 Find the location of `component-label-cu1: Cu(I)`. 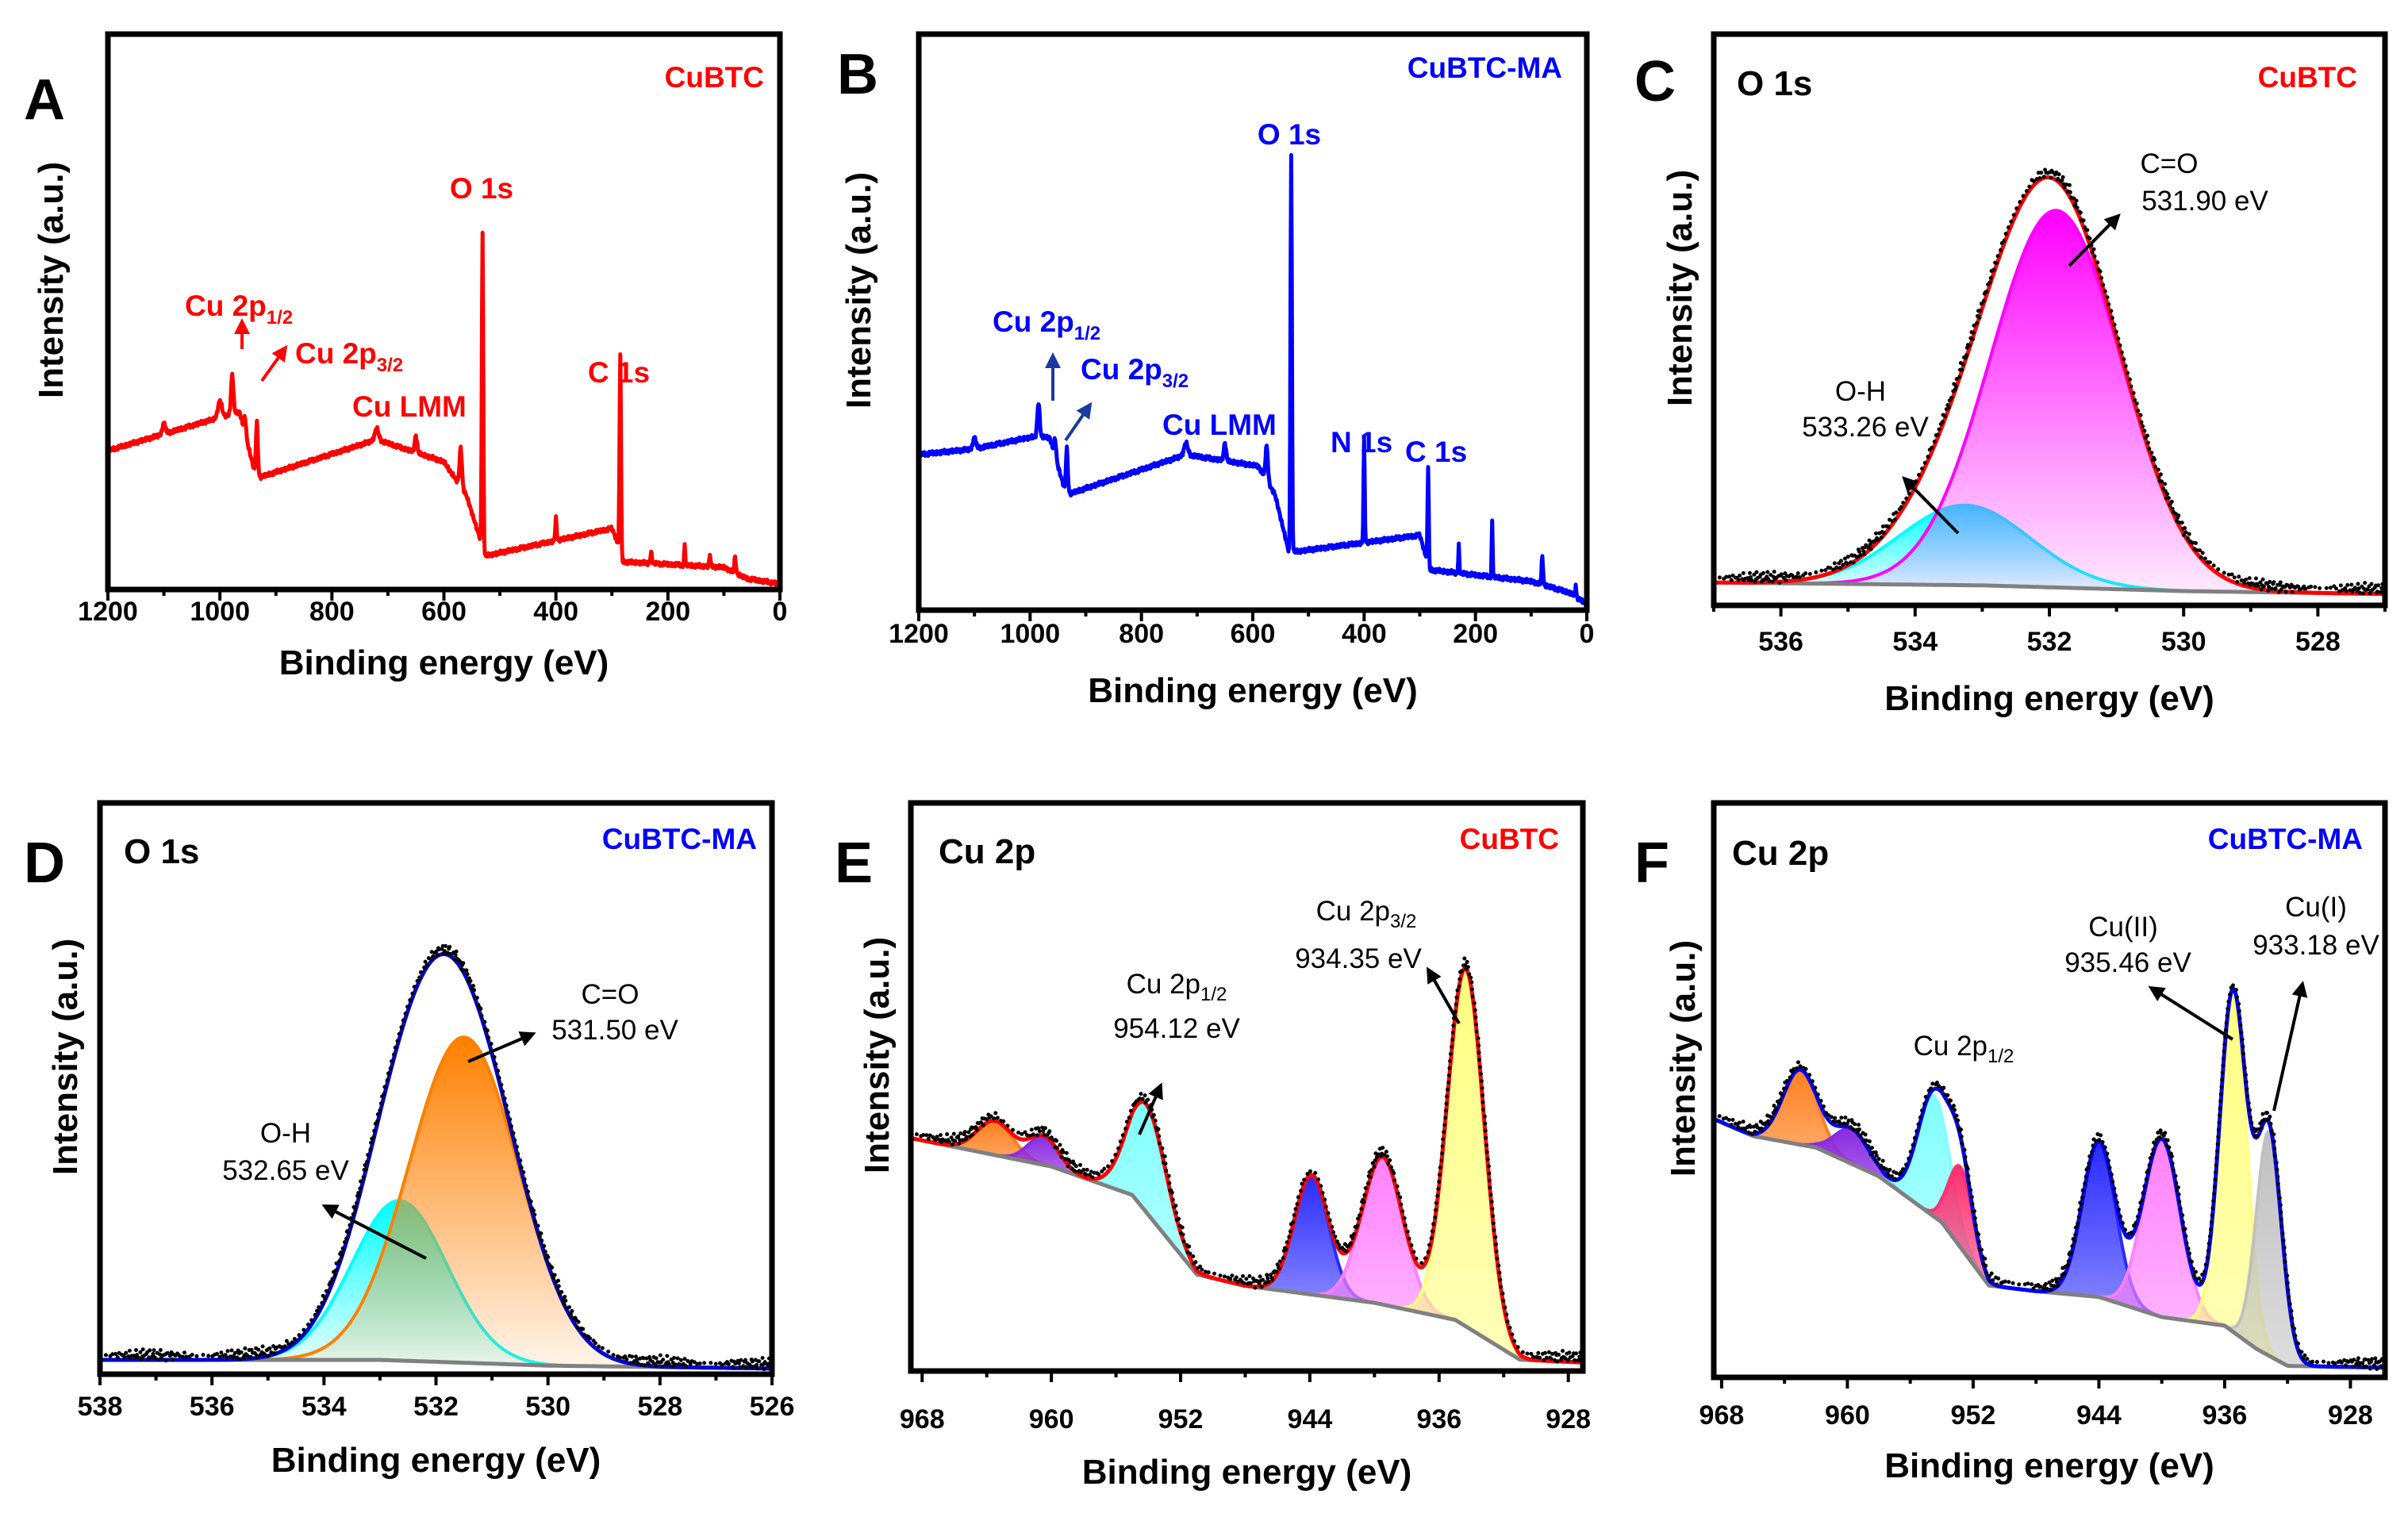

component-label-cu1: Cu(I) is located at coordinates (2316, 907).